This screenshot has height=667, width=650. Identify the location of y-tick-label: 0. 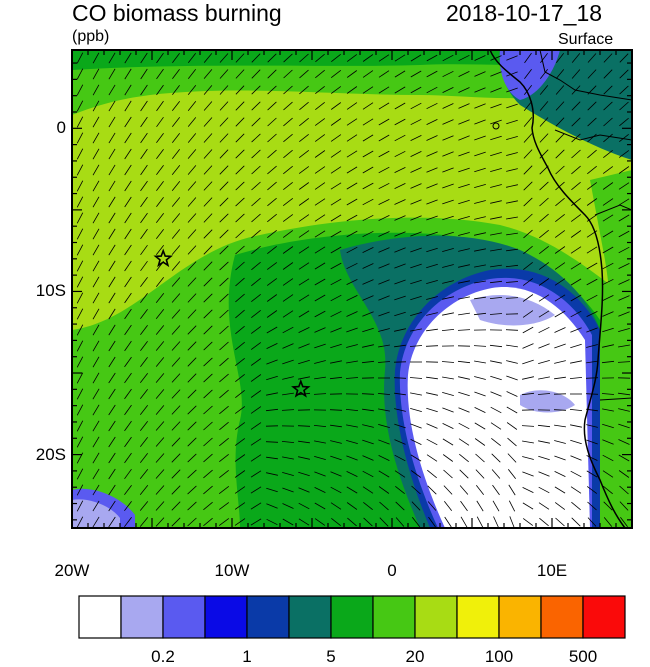
(61, 128).